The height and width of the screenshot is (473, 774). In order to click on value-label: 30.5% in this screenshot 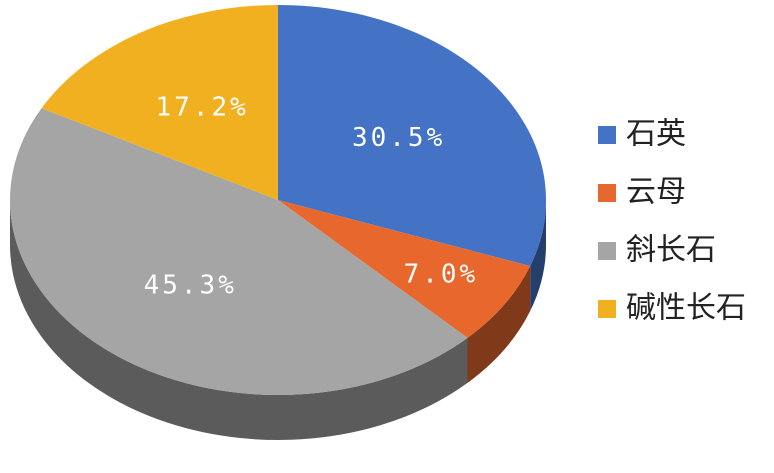, I will do `click(398, 138)`.